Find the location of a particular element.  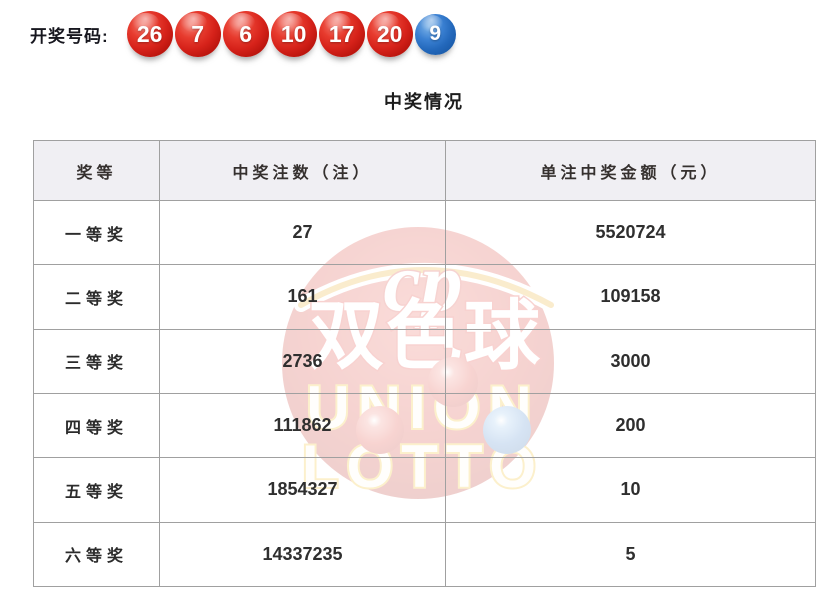

ball-number: 20 is located at coordinates (389, 33).